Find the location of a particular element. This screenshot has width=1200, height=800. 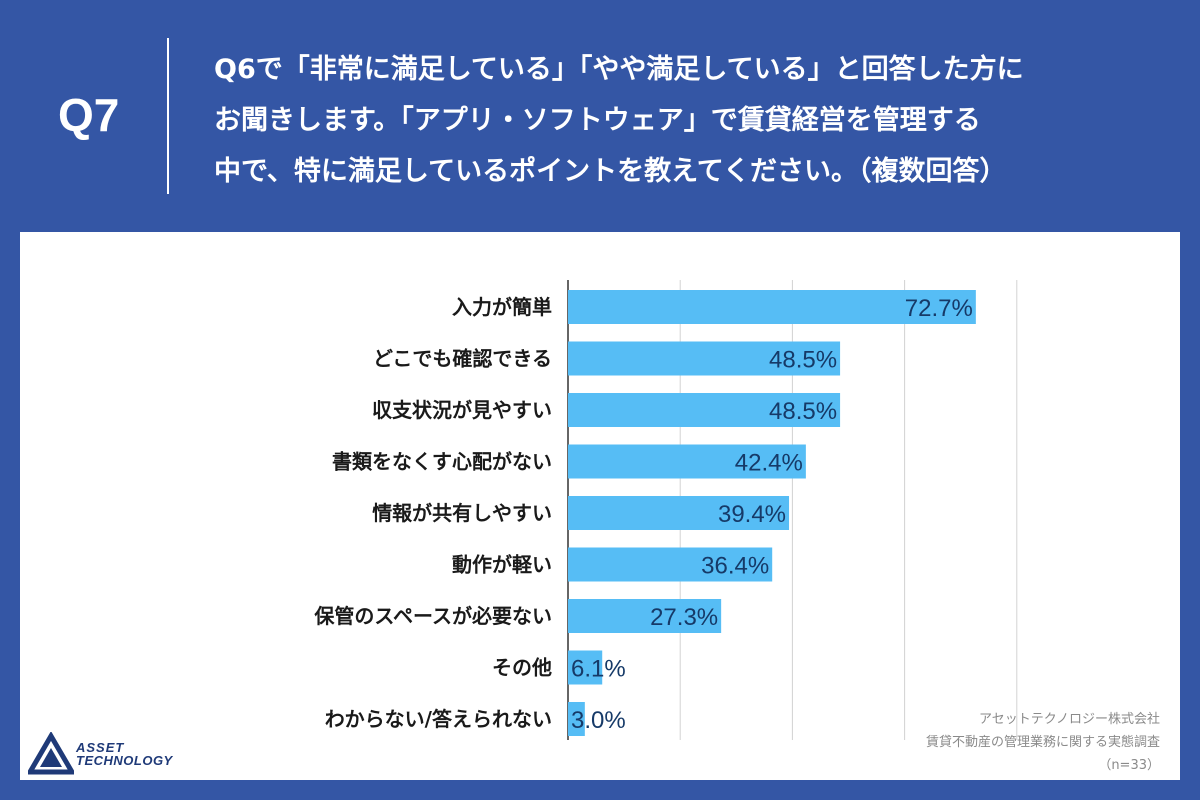

category-label: どこでも確認できる is located at coordinates (462, 359).